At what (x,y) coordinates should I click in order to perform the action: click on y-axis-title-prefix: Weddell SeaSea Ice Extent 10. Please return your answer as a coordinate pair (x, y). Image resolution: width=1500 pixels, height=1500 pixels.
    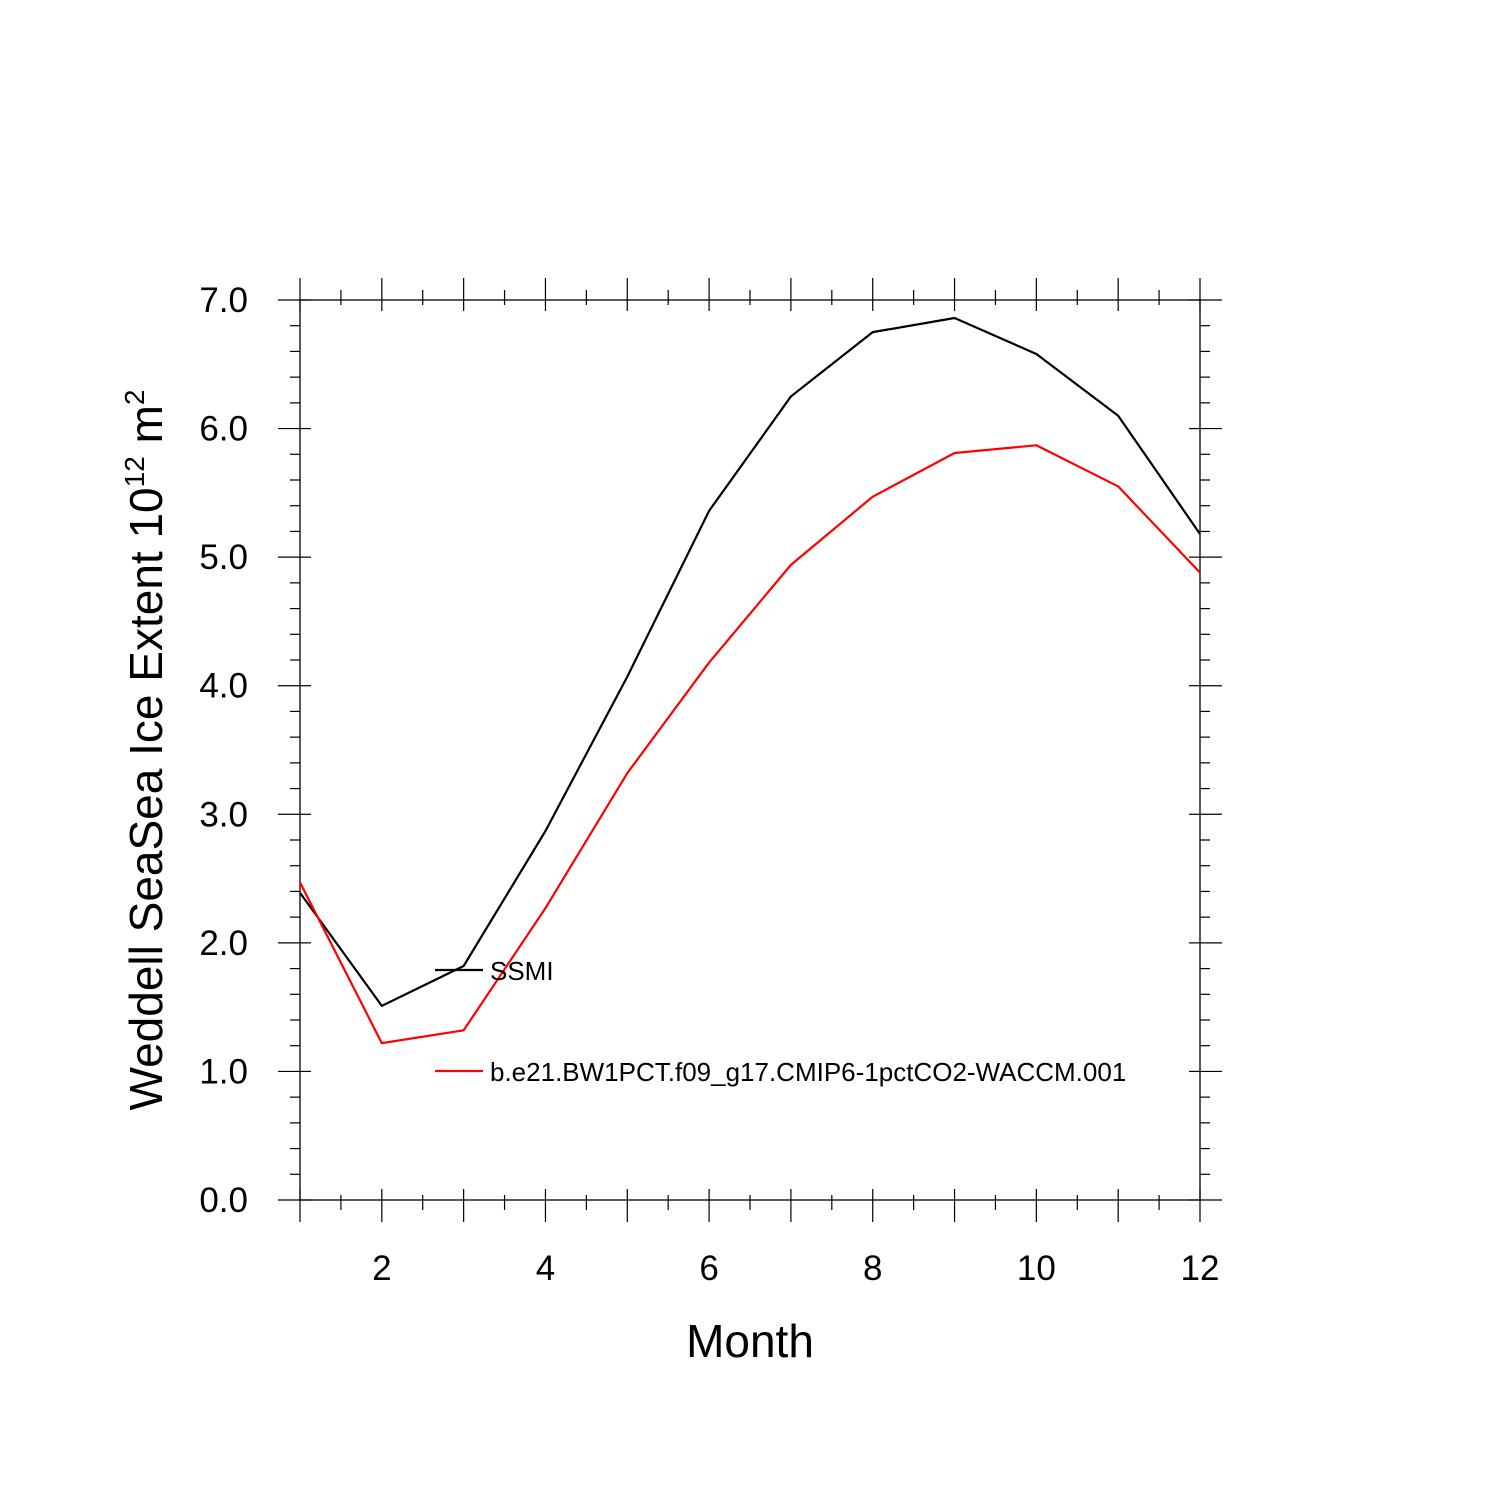
    Looking at the image, I should click on (146, 798).